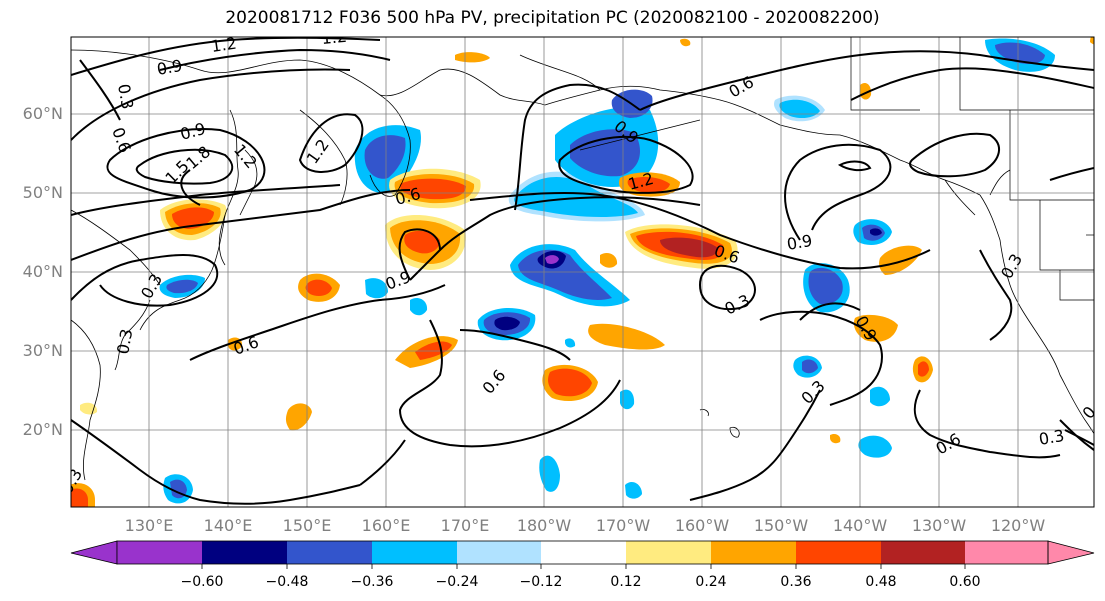  What do you see at coordinates (544, 525) in the screenshot?
I see `lon-label: 180°W` at bounding box center [544, 525].